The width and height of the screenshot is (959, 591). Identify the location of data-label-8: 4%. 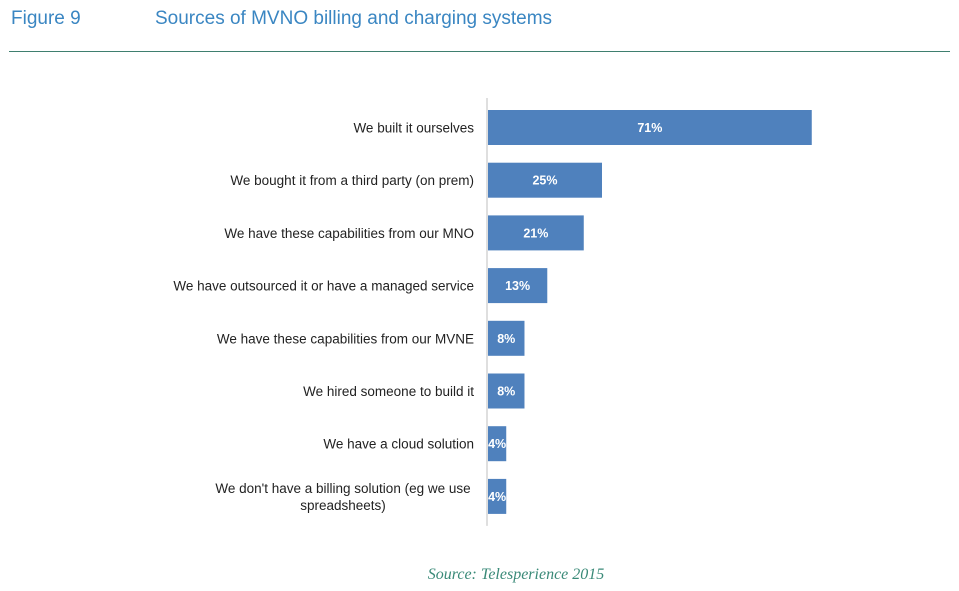
(497, 497).